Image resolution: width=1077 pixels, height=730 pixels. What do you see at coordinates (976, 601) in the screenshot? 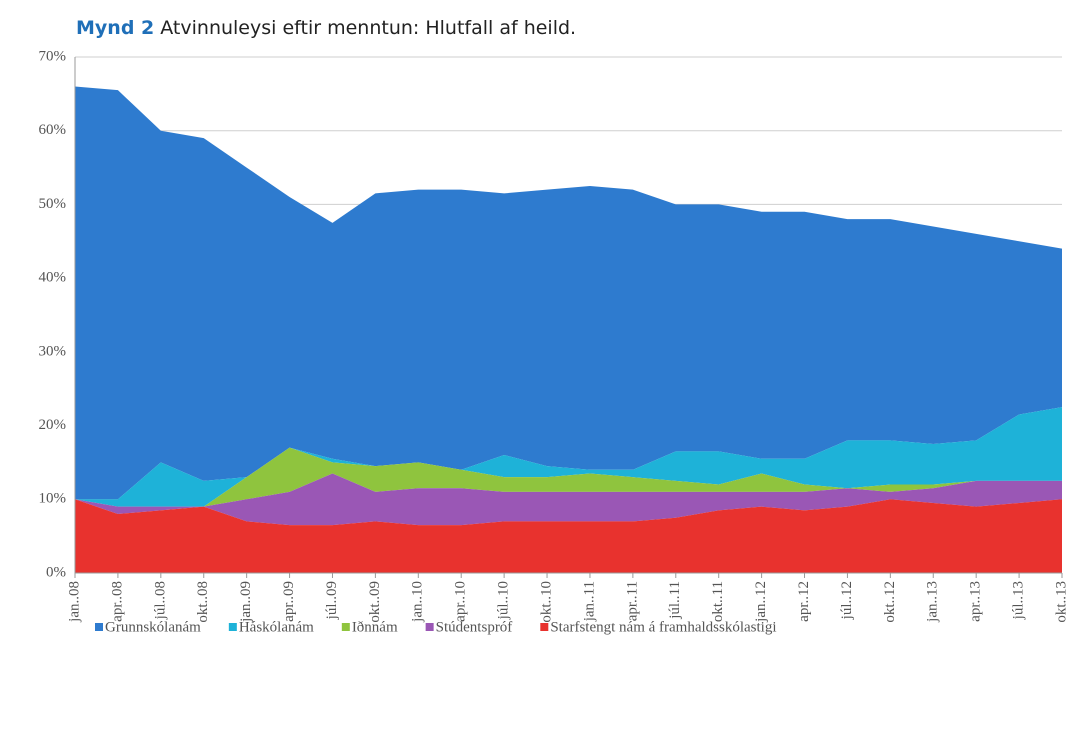
I see `x-tick-label: apr..13` at bounding box center [976, 601].